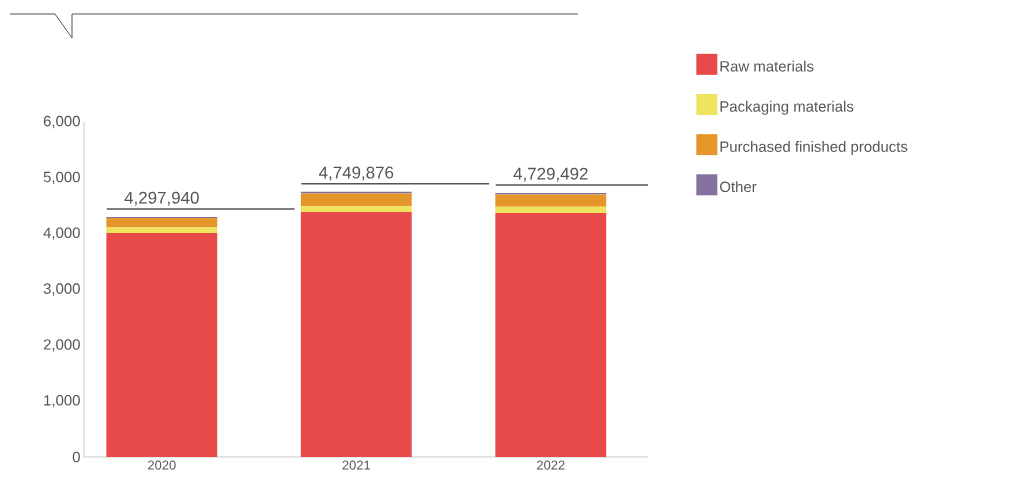 The height and width of the screenshot is (482, 1035). I want to click on legend-label: Other, so click(738, 187).